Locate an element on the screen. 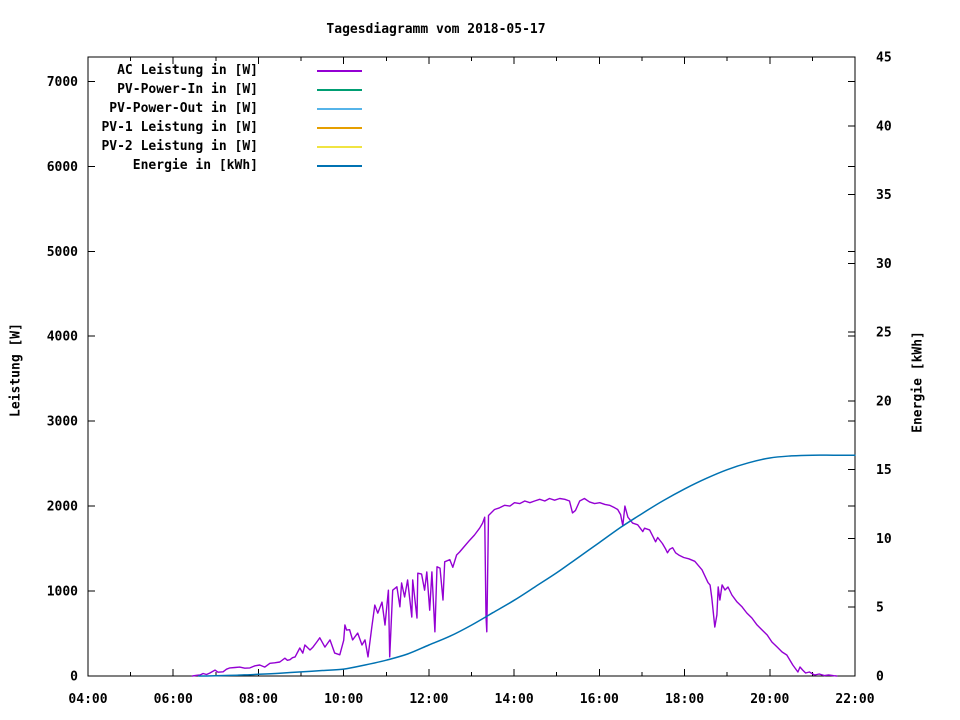 This screenshot has width=960, height=720. legend-label: PV-1 Leistung in [W] is located at coordinates (179, 127).